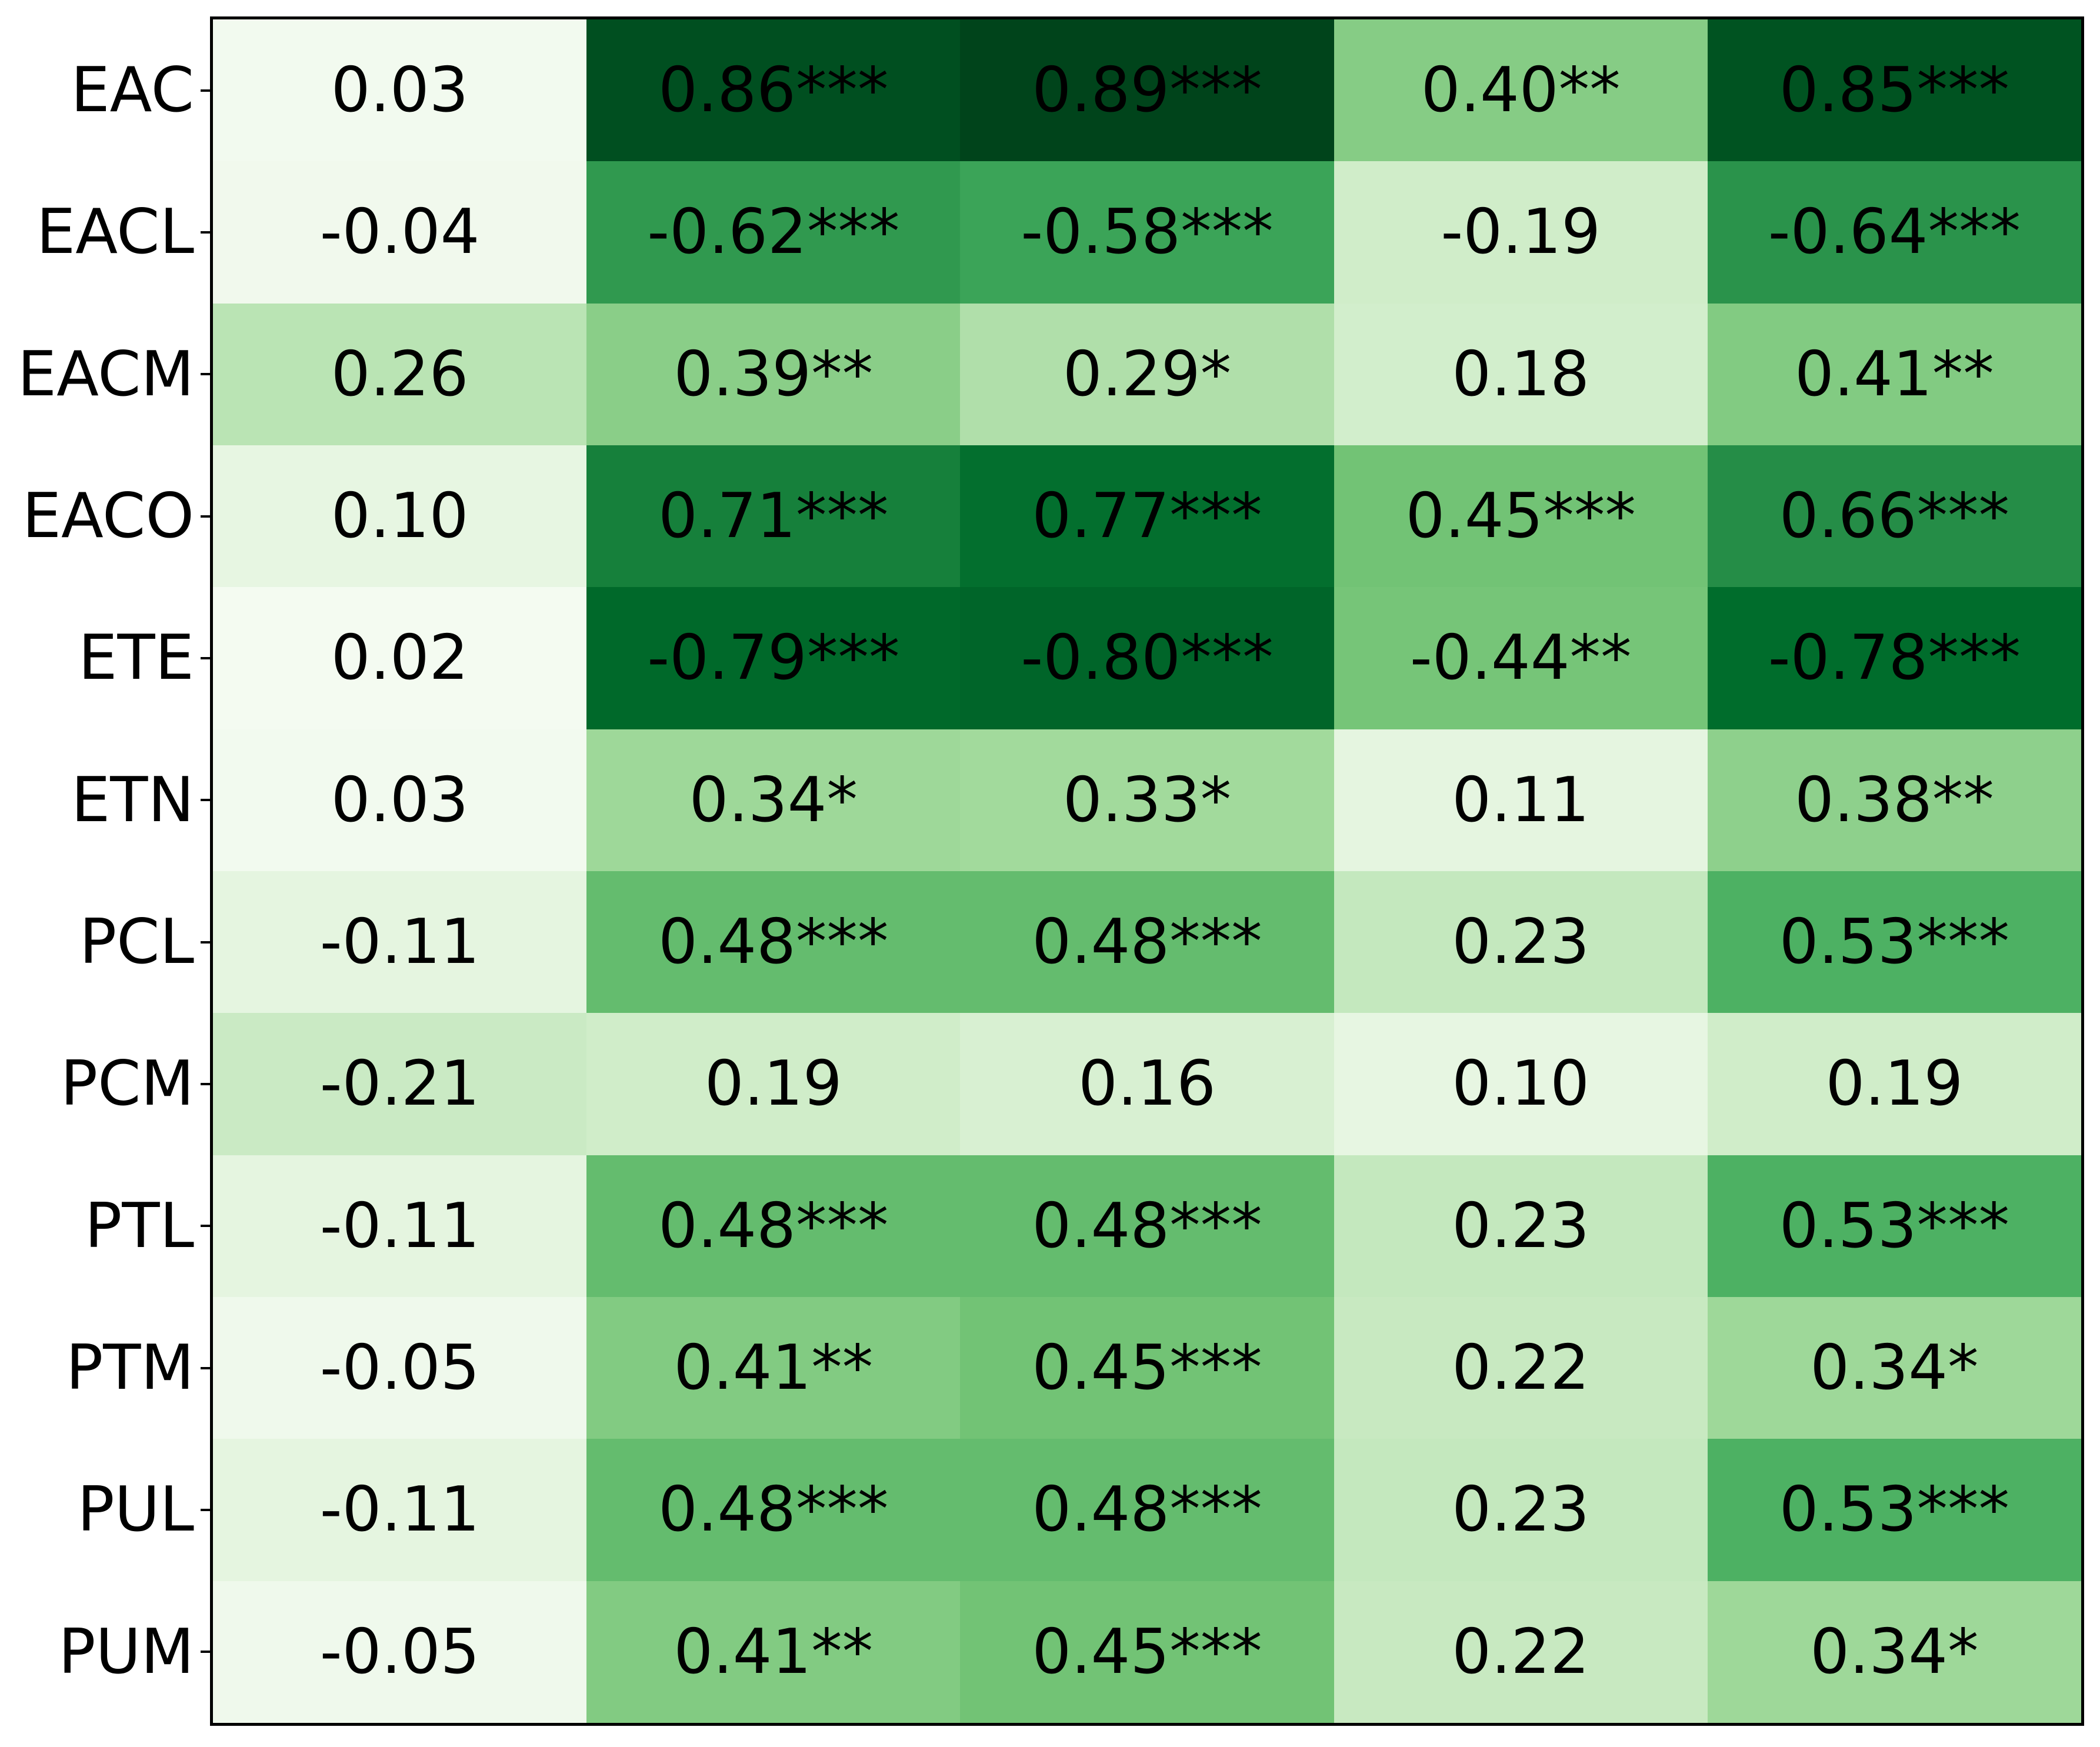 The image size is (2100, 1747). Describe the element at coordinates (400, 1084) in the screenshot. I see `heatmap-cell: -0.21` at that location.